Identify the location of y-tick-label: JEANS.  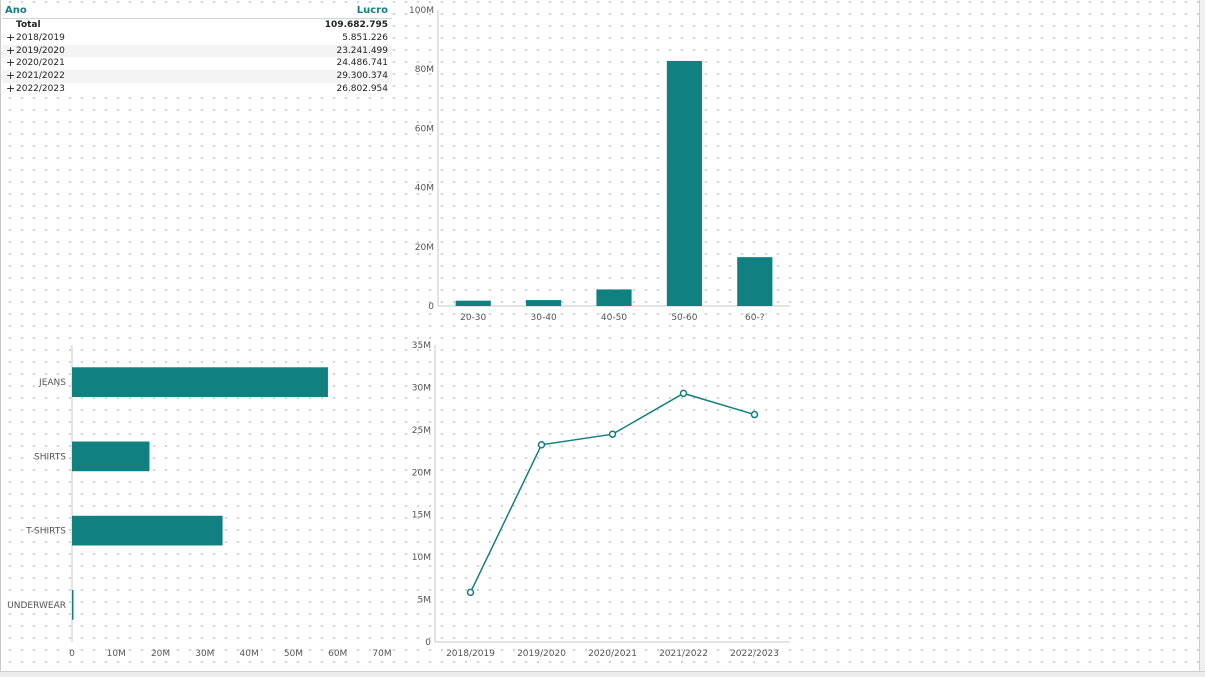
(52, 383).